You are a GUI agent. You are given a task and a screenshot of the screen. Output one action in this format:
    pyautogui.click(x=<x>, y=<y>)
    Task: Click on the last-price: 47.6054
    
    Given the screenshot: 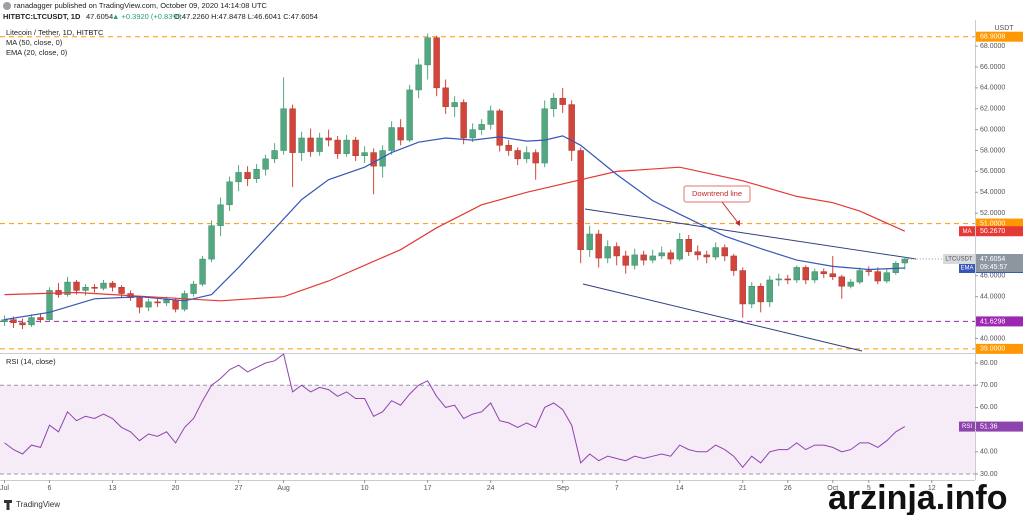 What is the action you would take?
    pyautogui.click(x=99, y=16)
    